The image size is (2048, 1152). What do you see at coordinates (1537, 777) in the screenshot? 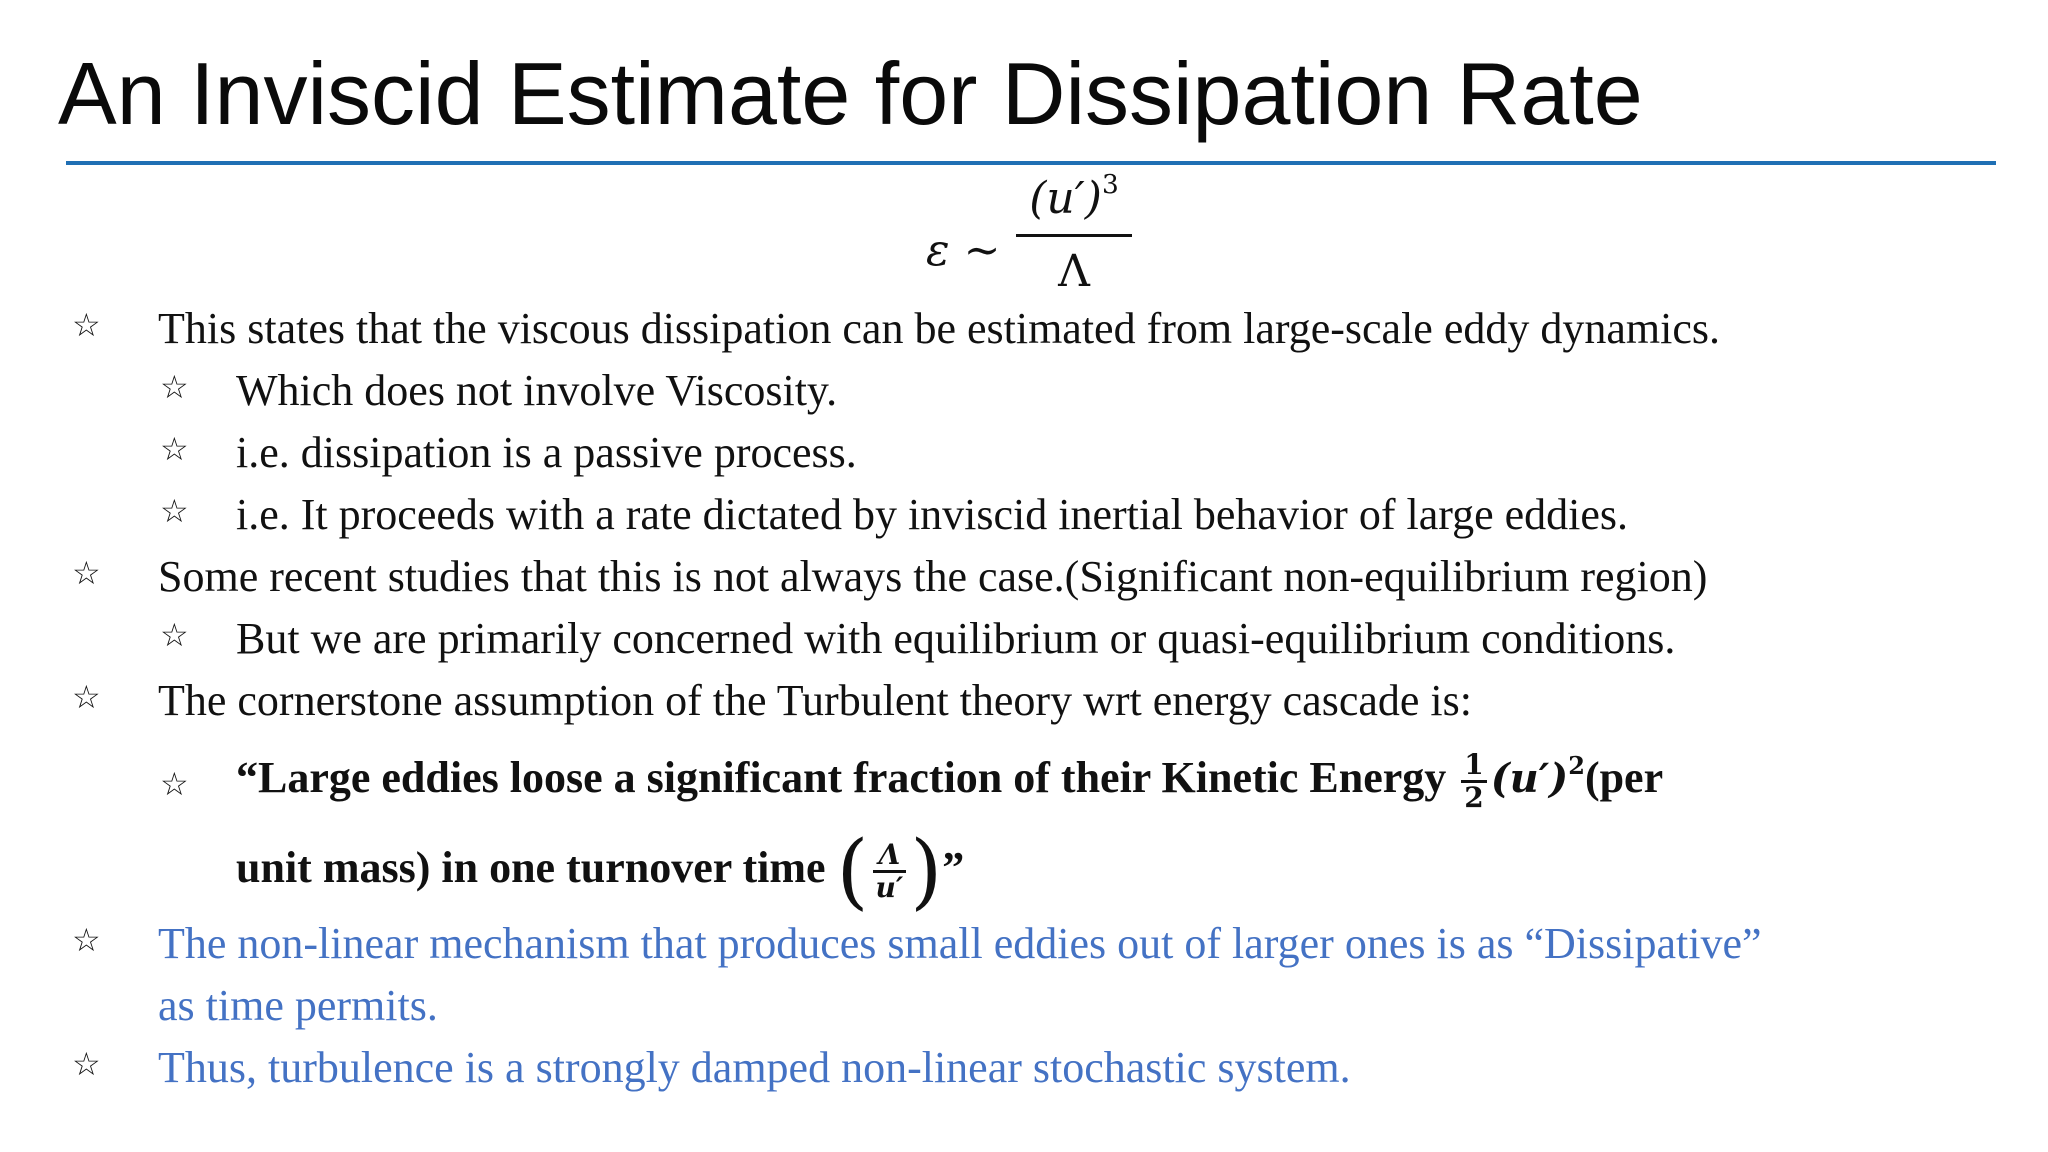
I see `velocity-term: (u′)2` at bounding box center [1537, 777].